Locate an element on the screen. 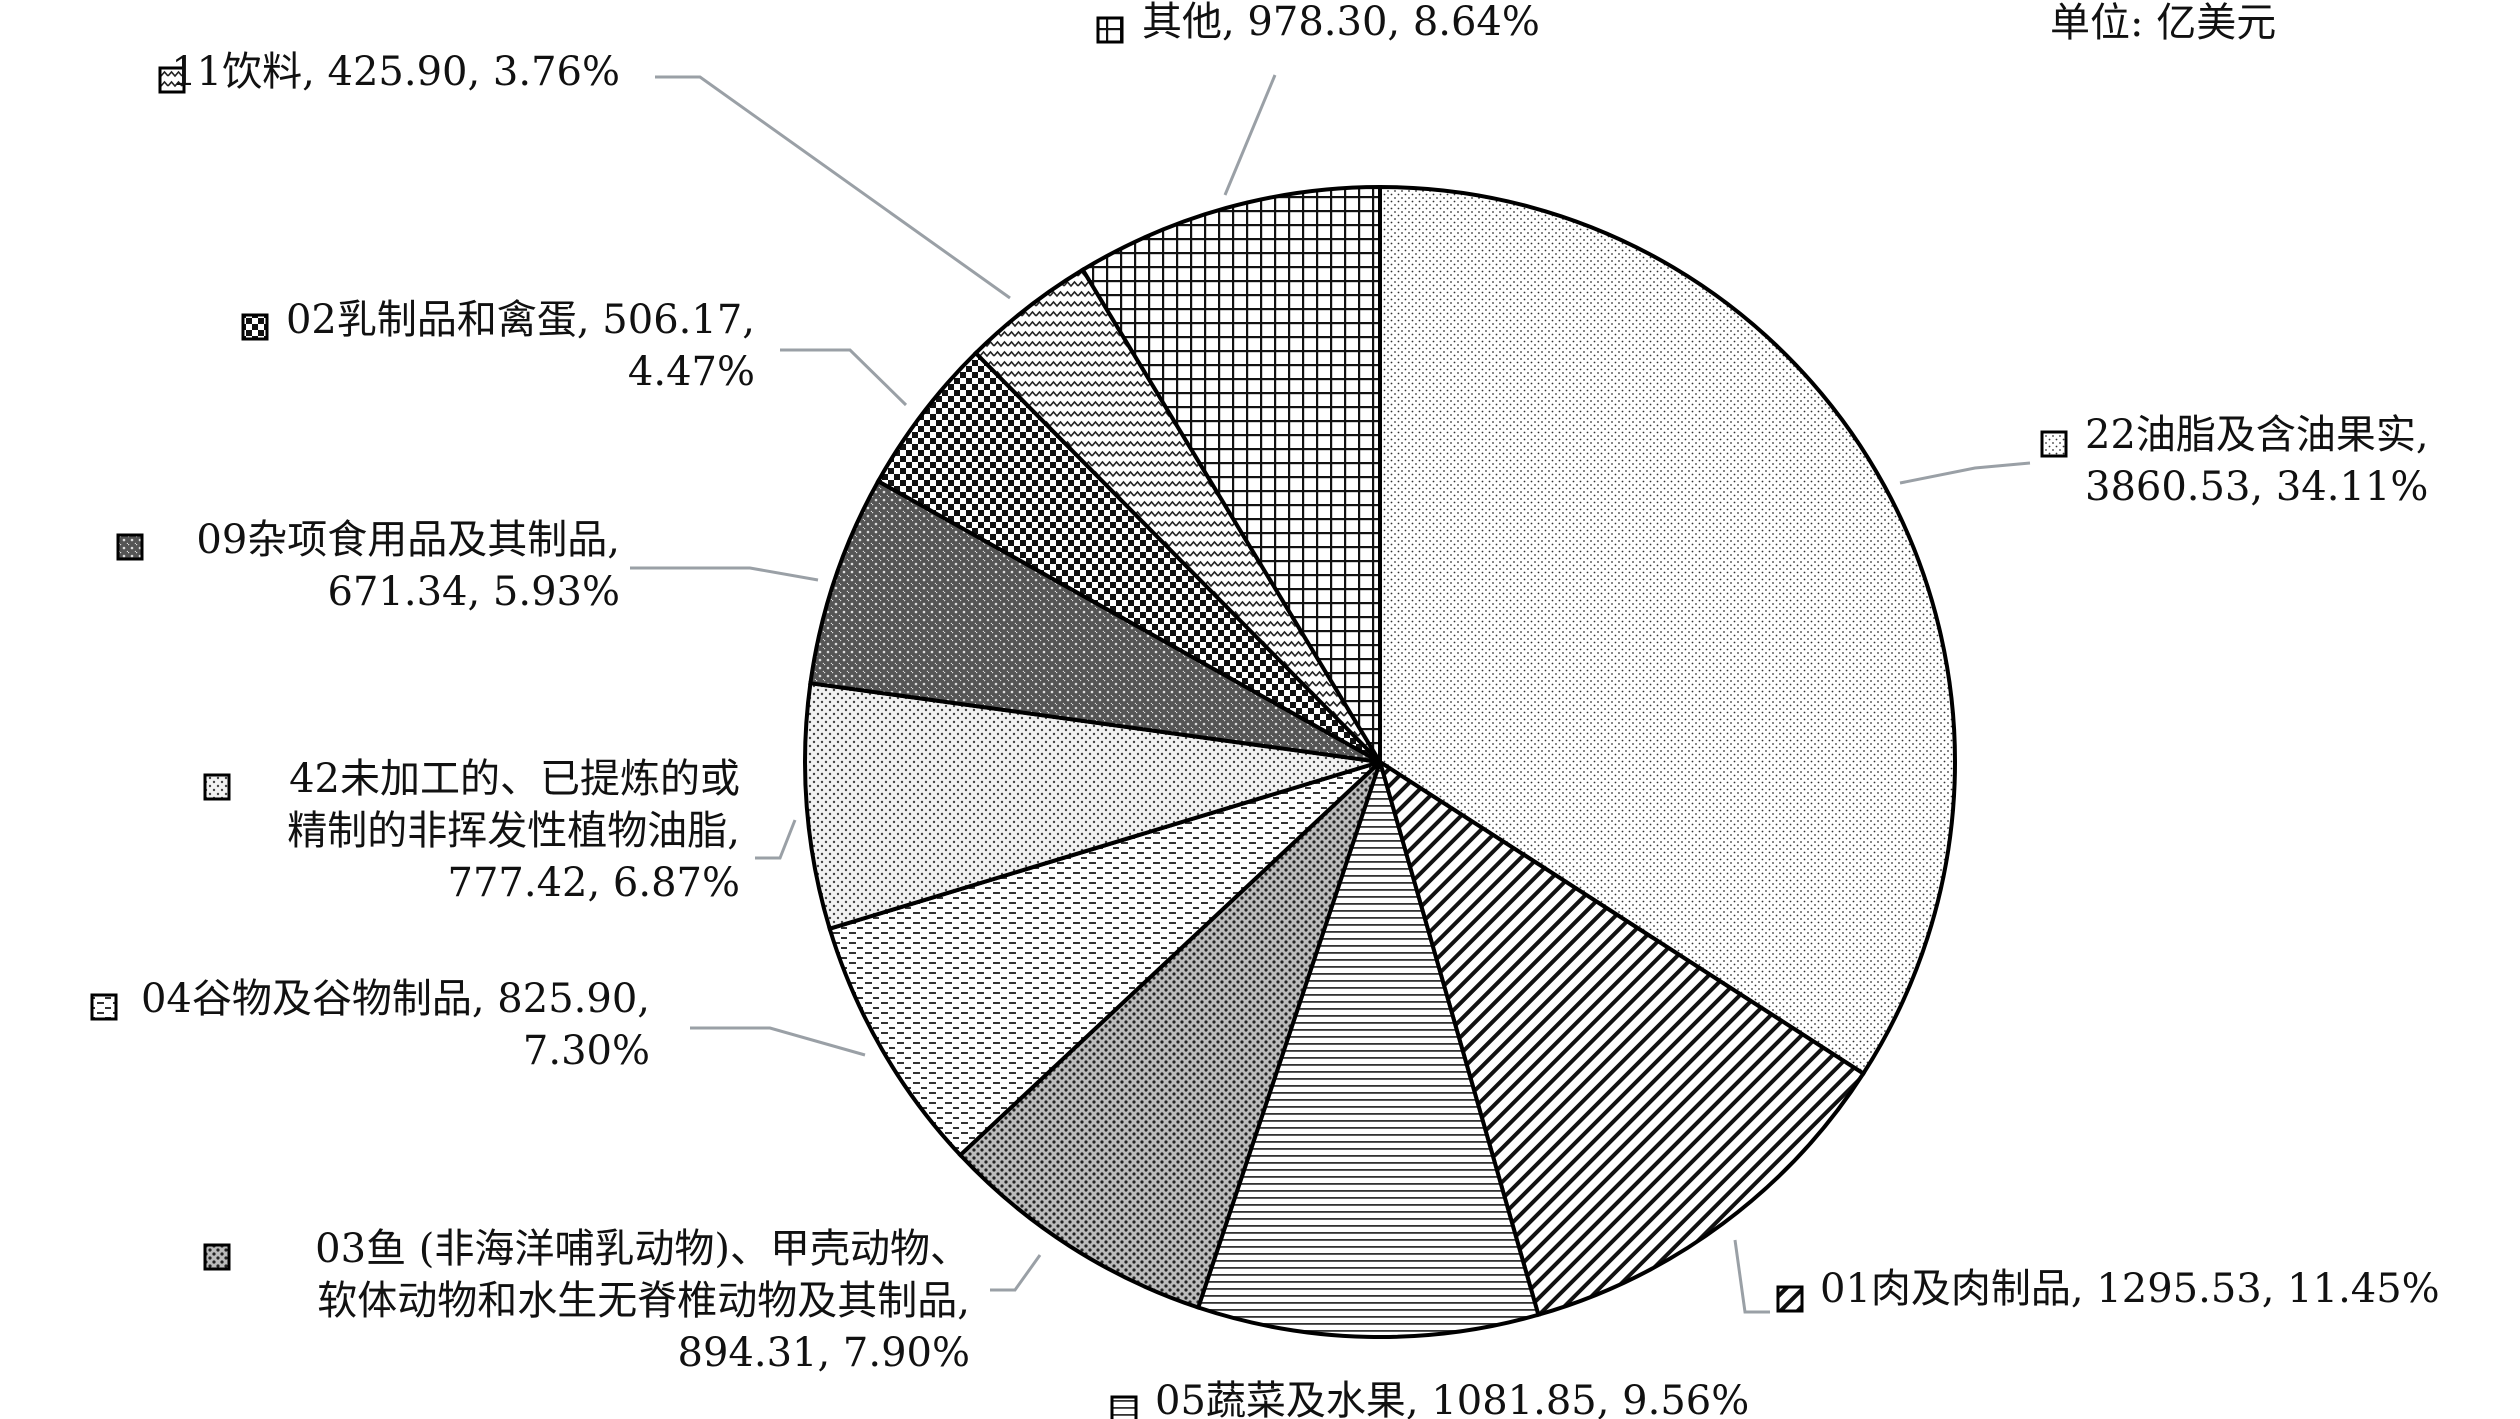 This screenshot has height=1419, width=2520. slice-label-5-line-1: 04谷物及谷物制品, 825.90, is located at coordinates (395, 999).